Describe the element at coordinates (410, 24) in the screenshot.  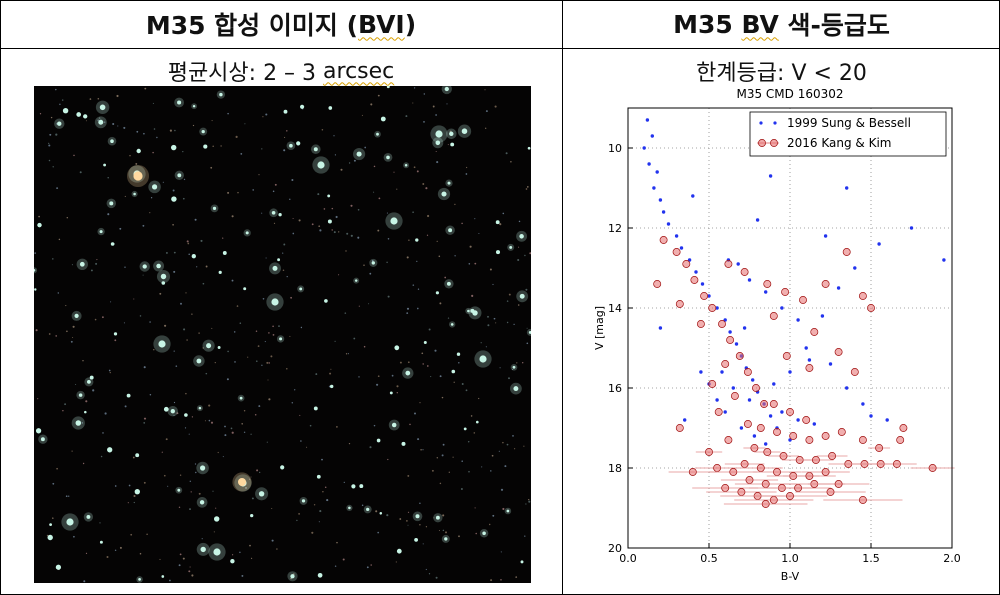
I see `left-title-suffix: )` at that location.